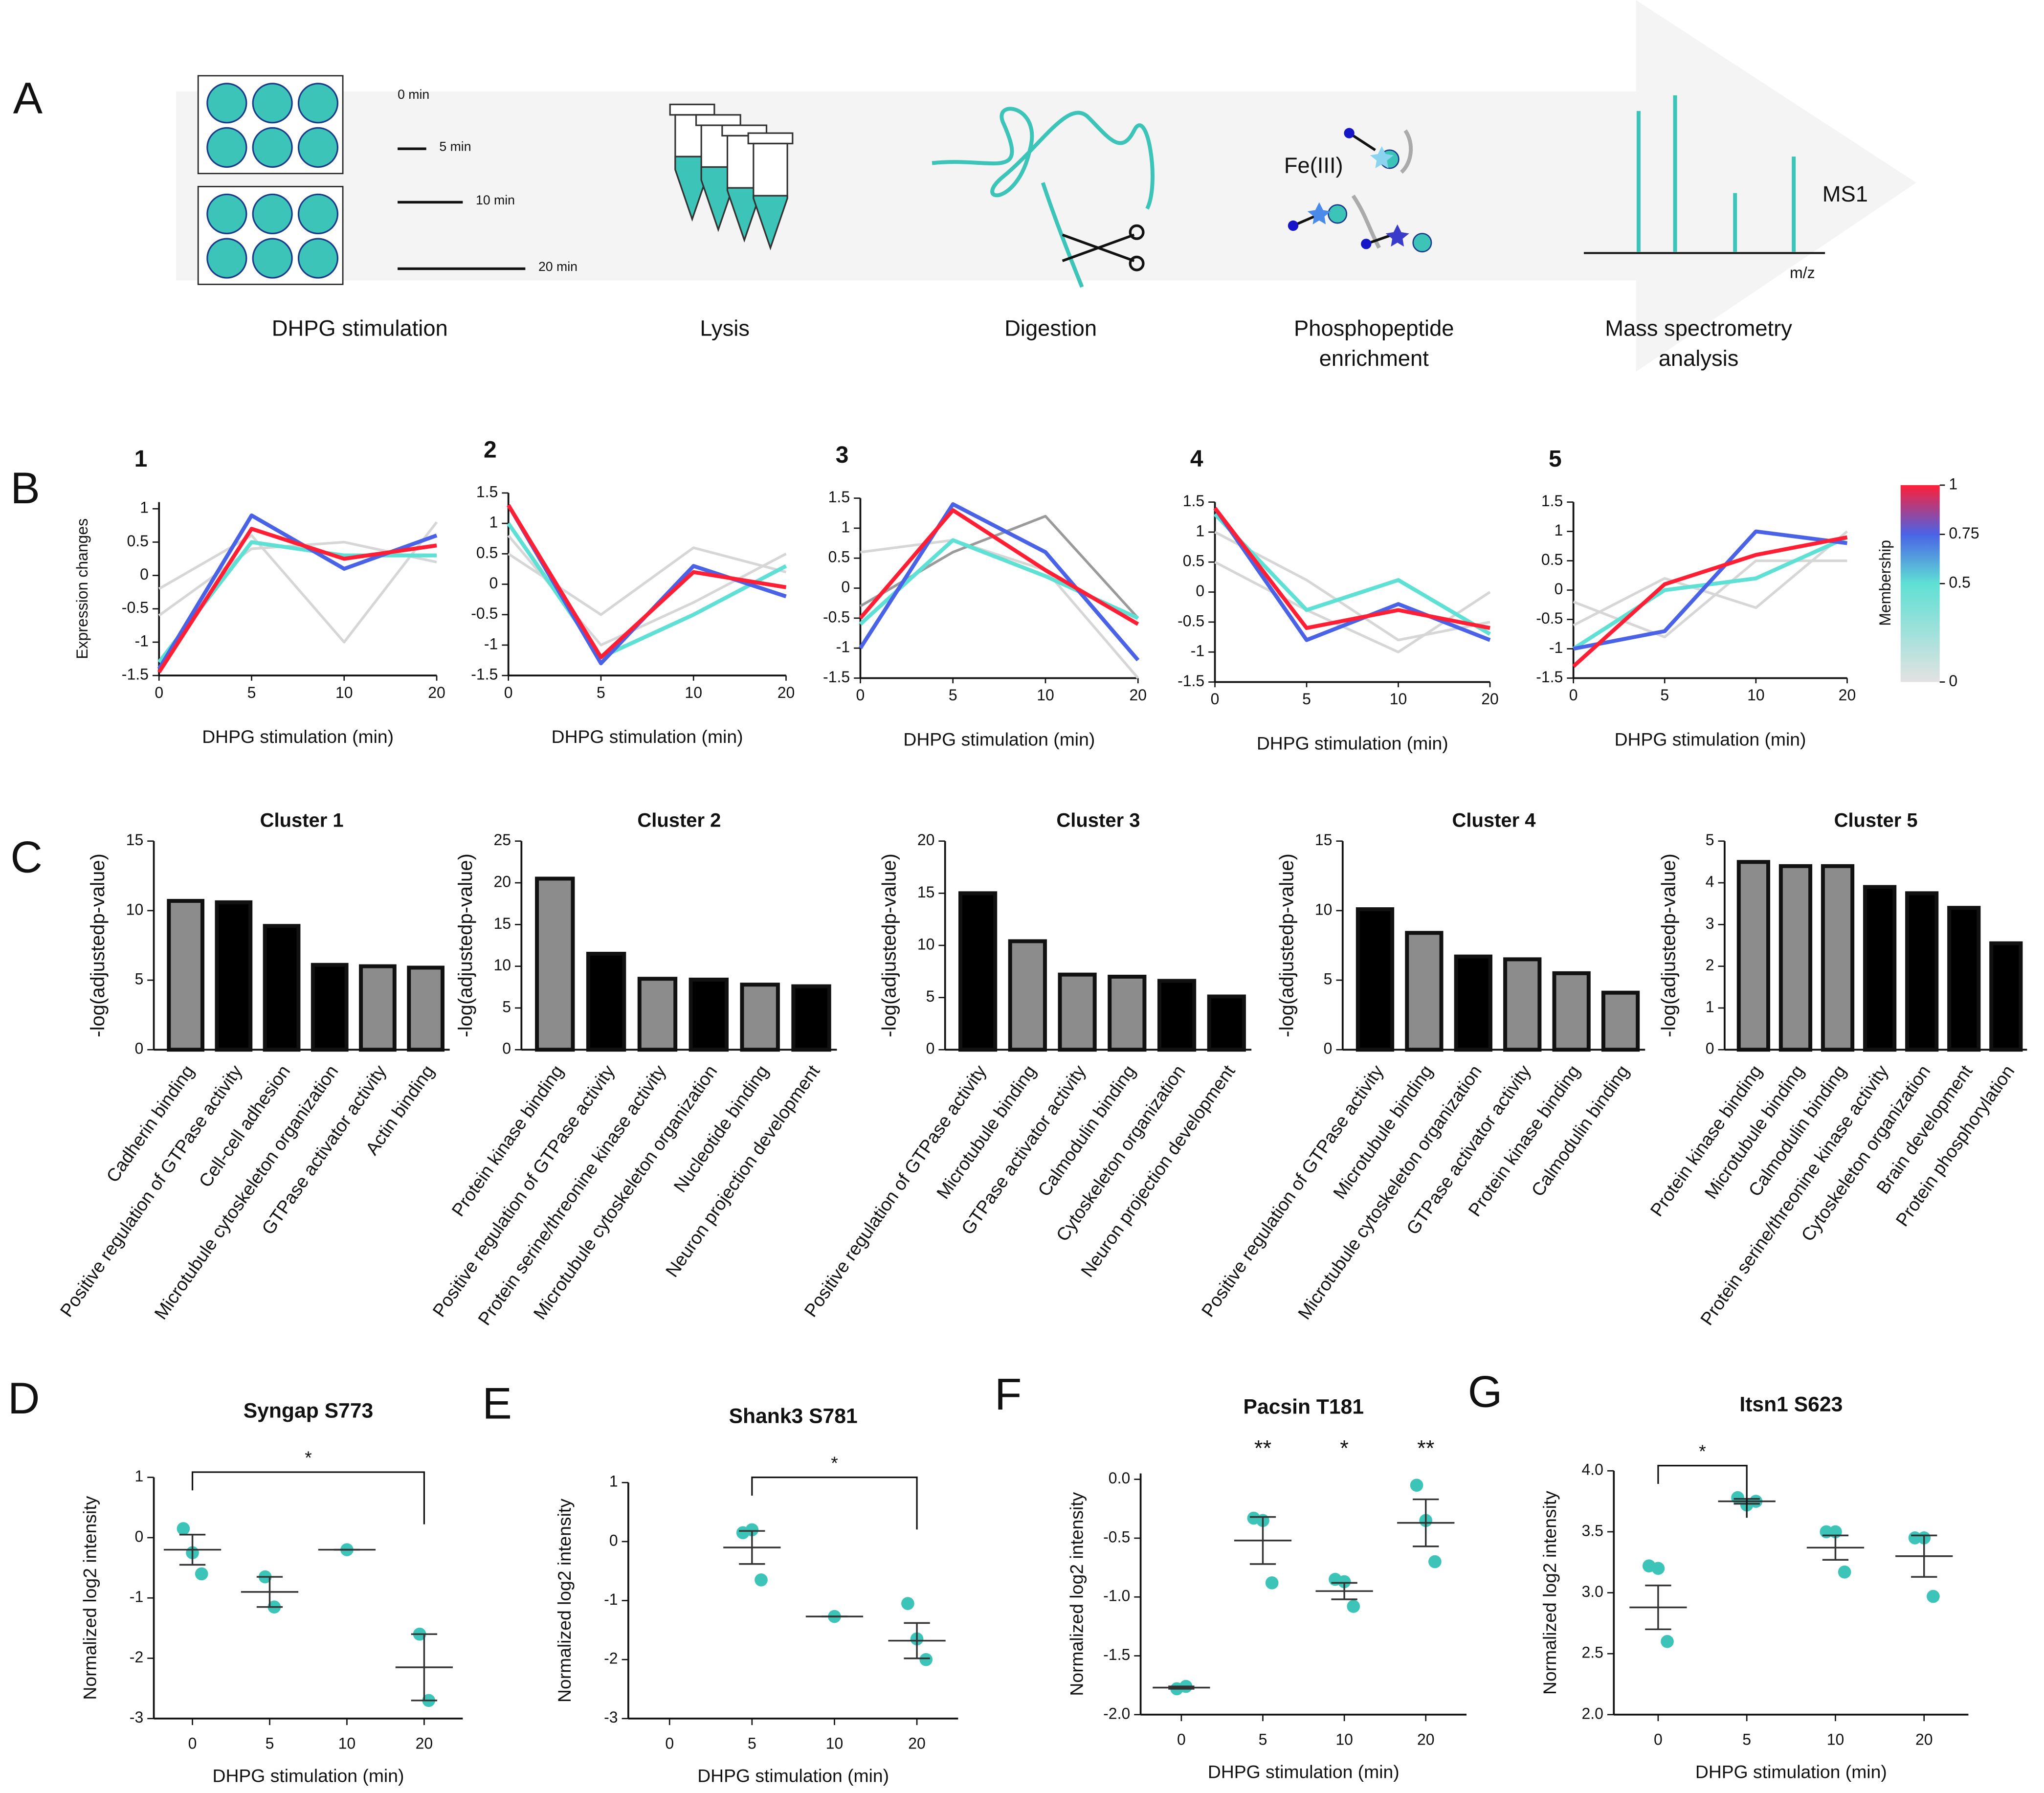 This screenshot has height=1793, width=2044. What do you see at coordinates (679, 820) in the screenshot?
I see `chart-title: Cluster 2` at bounding box center [679, 820].